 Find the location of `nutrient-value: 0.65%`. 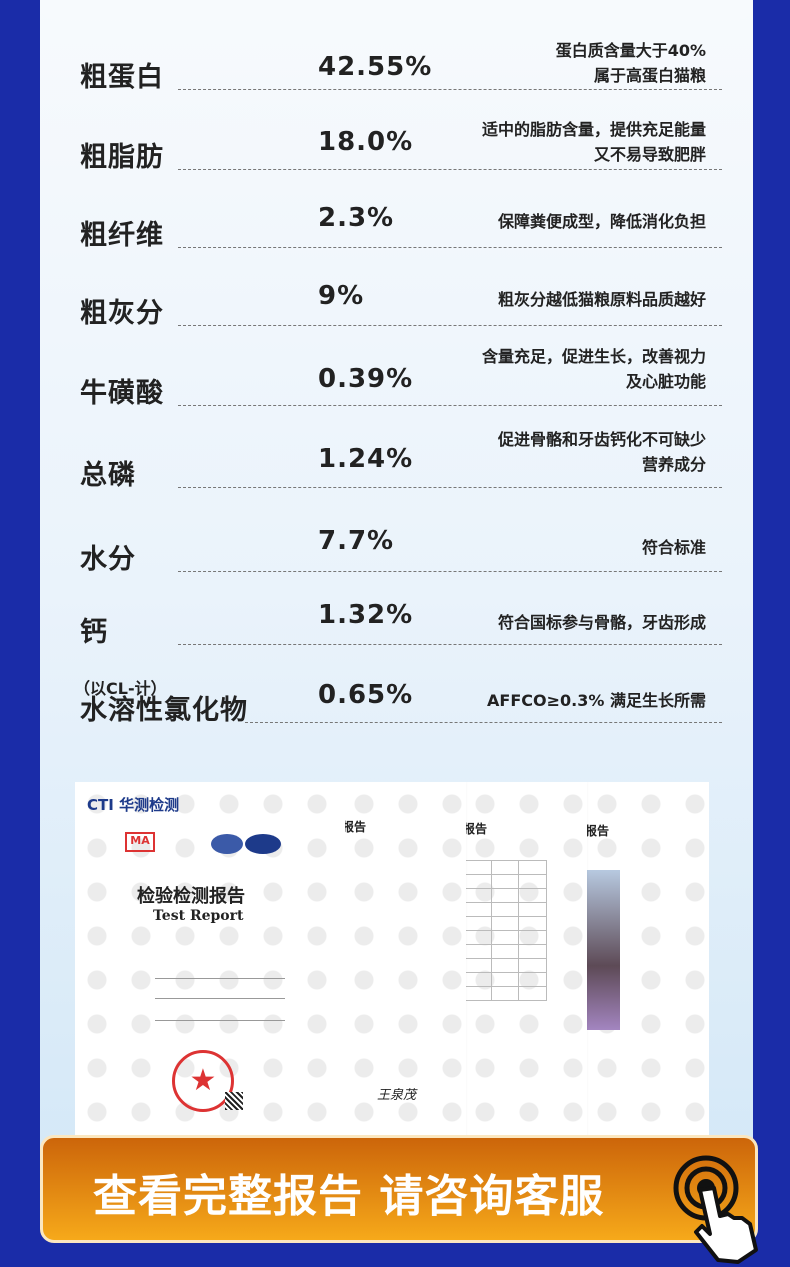

nutrient-value: 0.65% is located at coordinates (366, 695).